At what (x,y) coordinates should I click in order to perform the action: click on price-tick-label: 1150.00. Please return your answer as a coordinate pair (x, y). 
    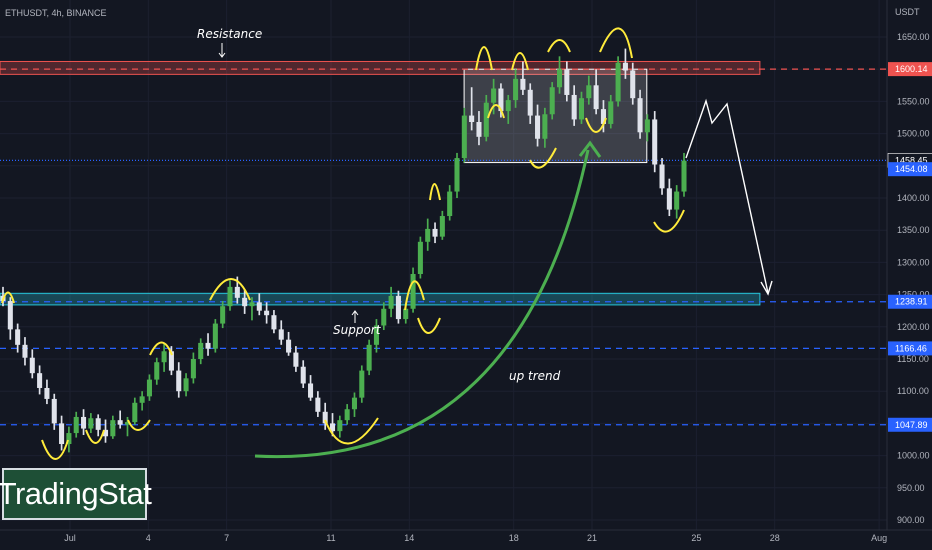
    Looking at the image, I should click on (913, 359).